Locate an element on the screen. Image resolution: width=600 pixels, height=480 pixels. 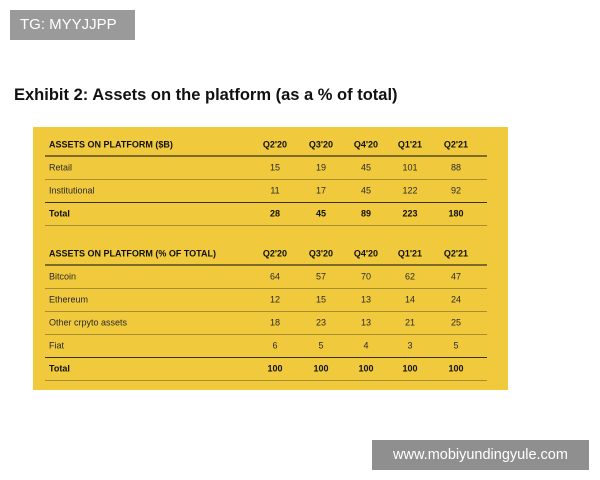
cell: 19 is located at coordinates (321, 167).